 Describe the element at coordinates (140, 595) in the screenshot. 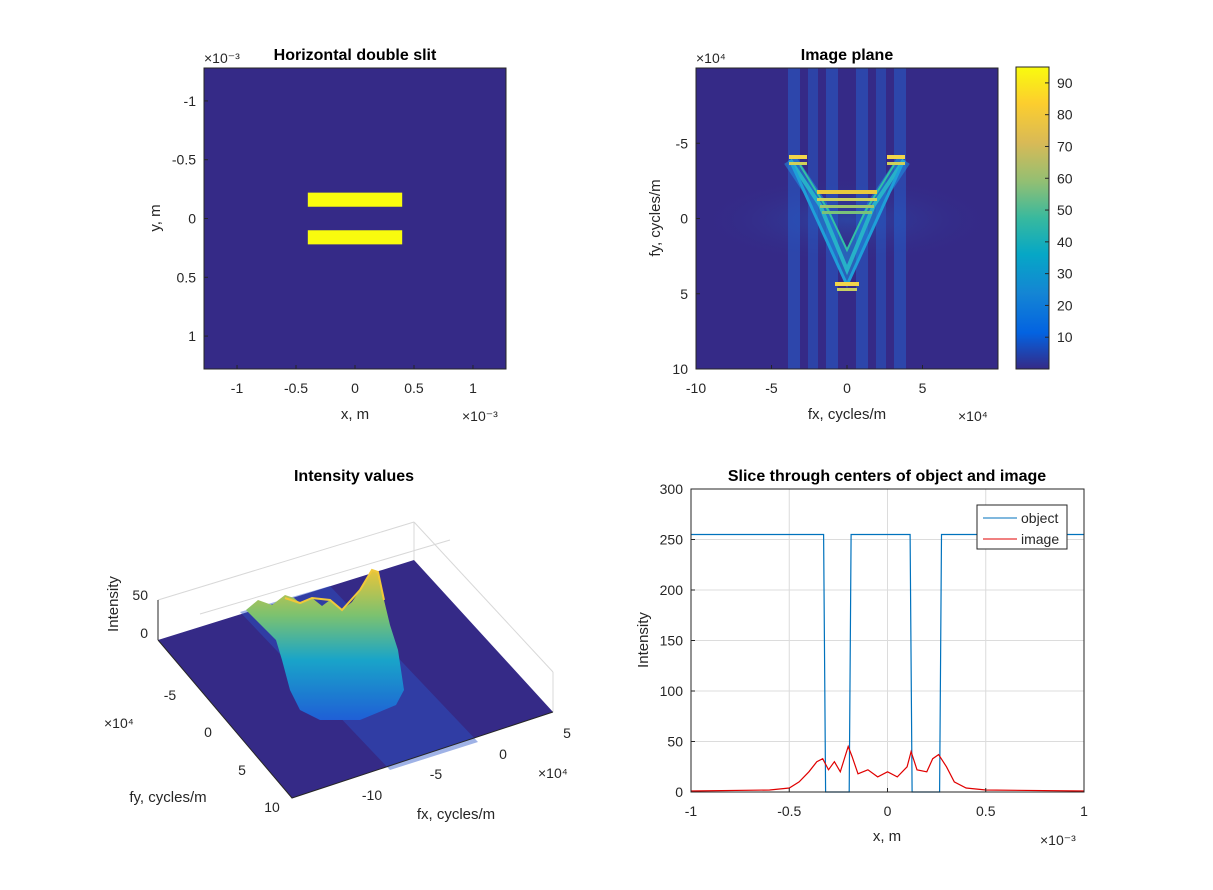

I see `z-tick-label: 50` at that location.